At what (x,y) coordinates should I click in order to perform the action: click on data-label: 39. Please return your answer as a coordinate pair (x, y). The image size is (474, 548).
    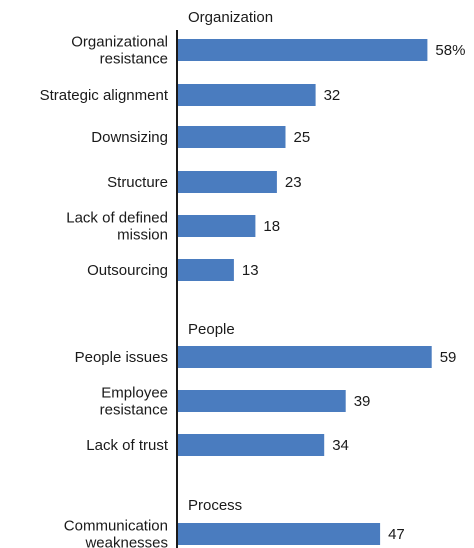
    Looking at the image, I should click on (362, 401).